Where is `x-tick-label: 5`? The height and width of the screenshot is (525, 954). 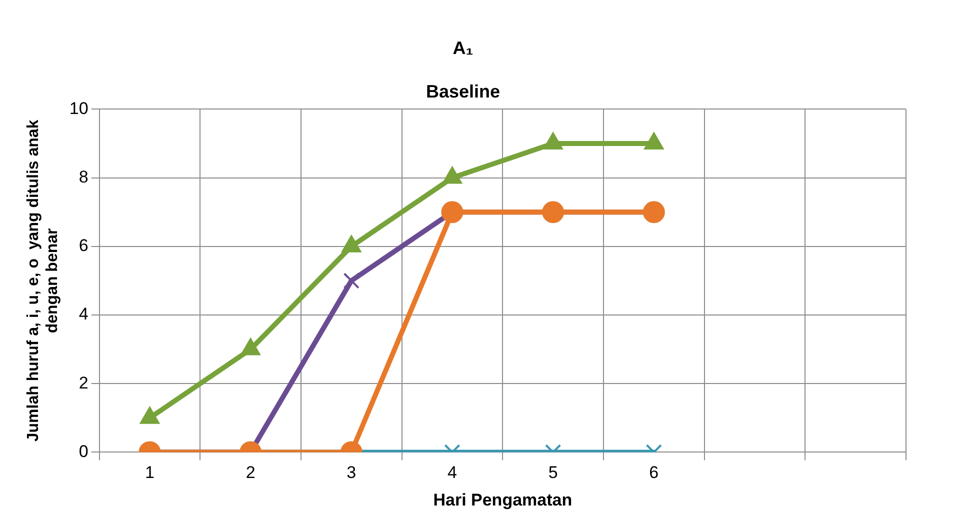
x-tick-label: 5 is located at coordinates (553, 472).